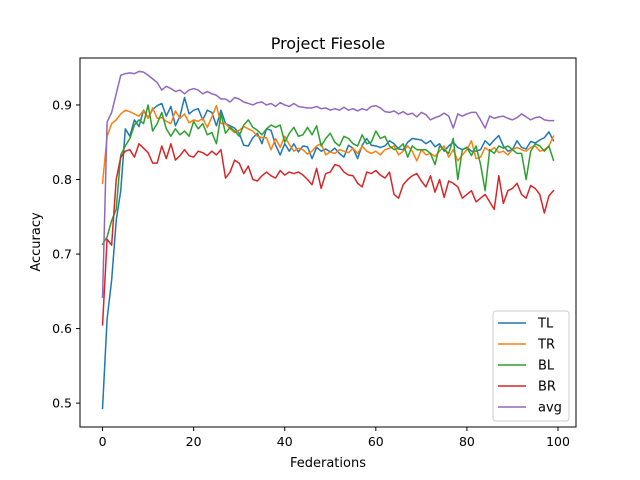  What do you see at coordinates (62, 254) in the screenshot?
I see `y-tick-label: 0.7` at bounding box center [62, 254].